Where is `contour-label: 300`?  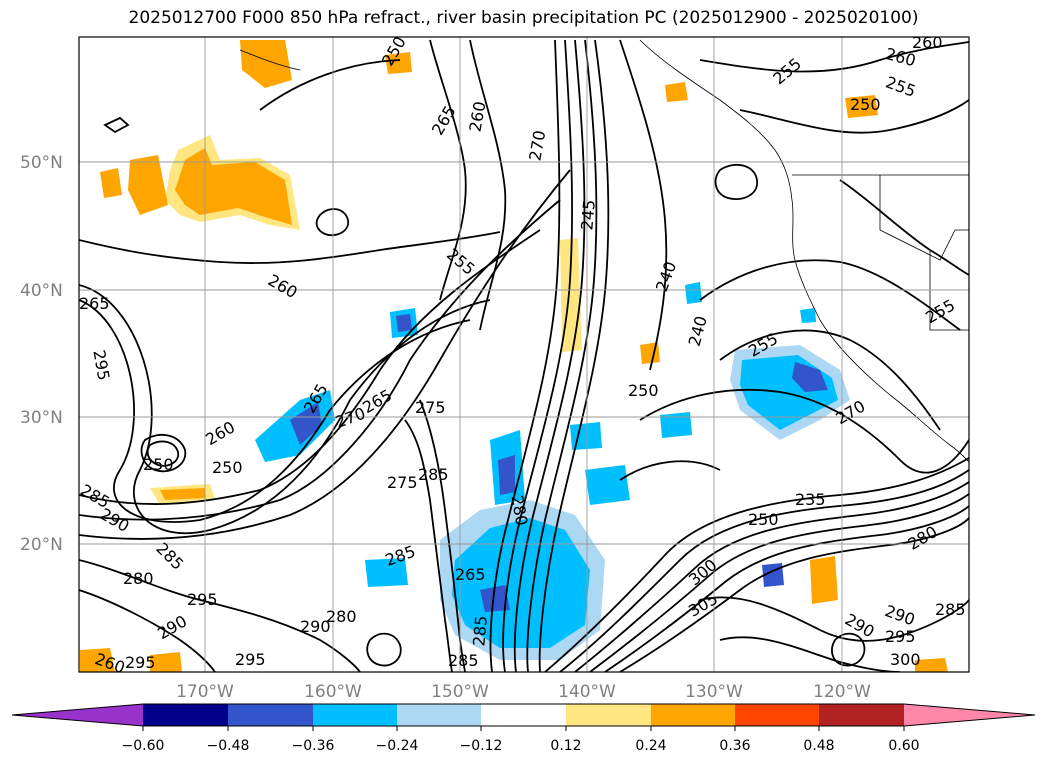
contour-label: 300 is located at coordinates (905, 659).